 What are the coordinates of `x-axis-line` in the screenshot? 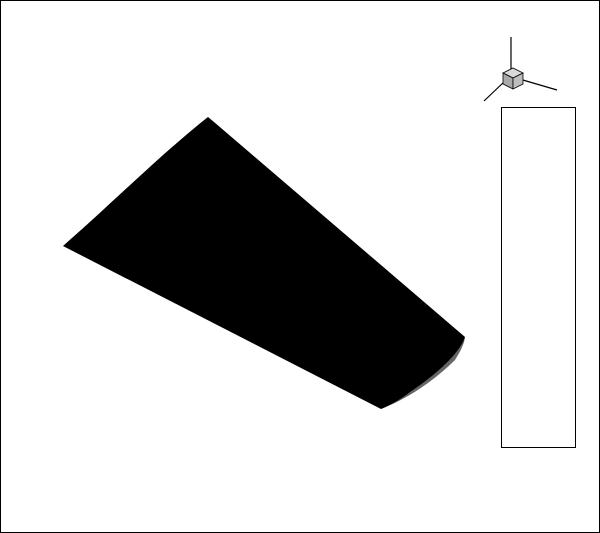 It's located at (495, 90).